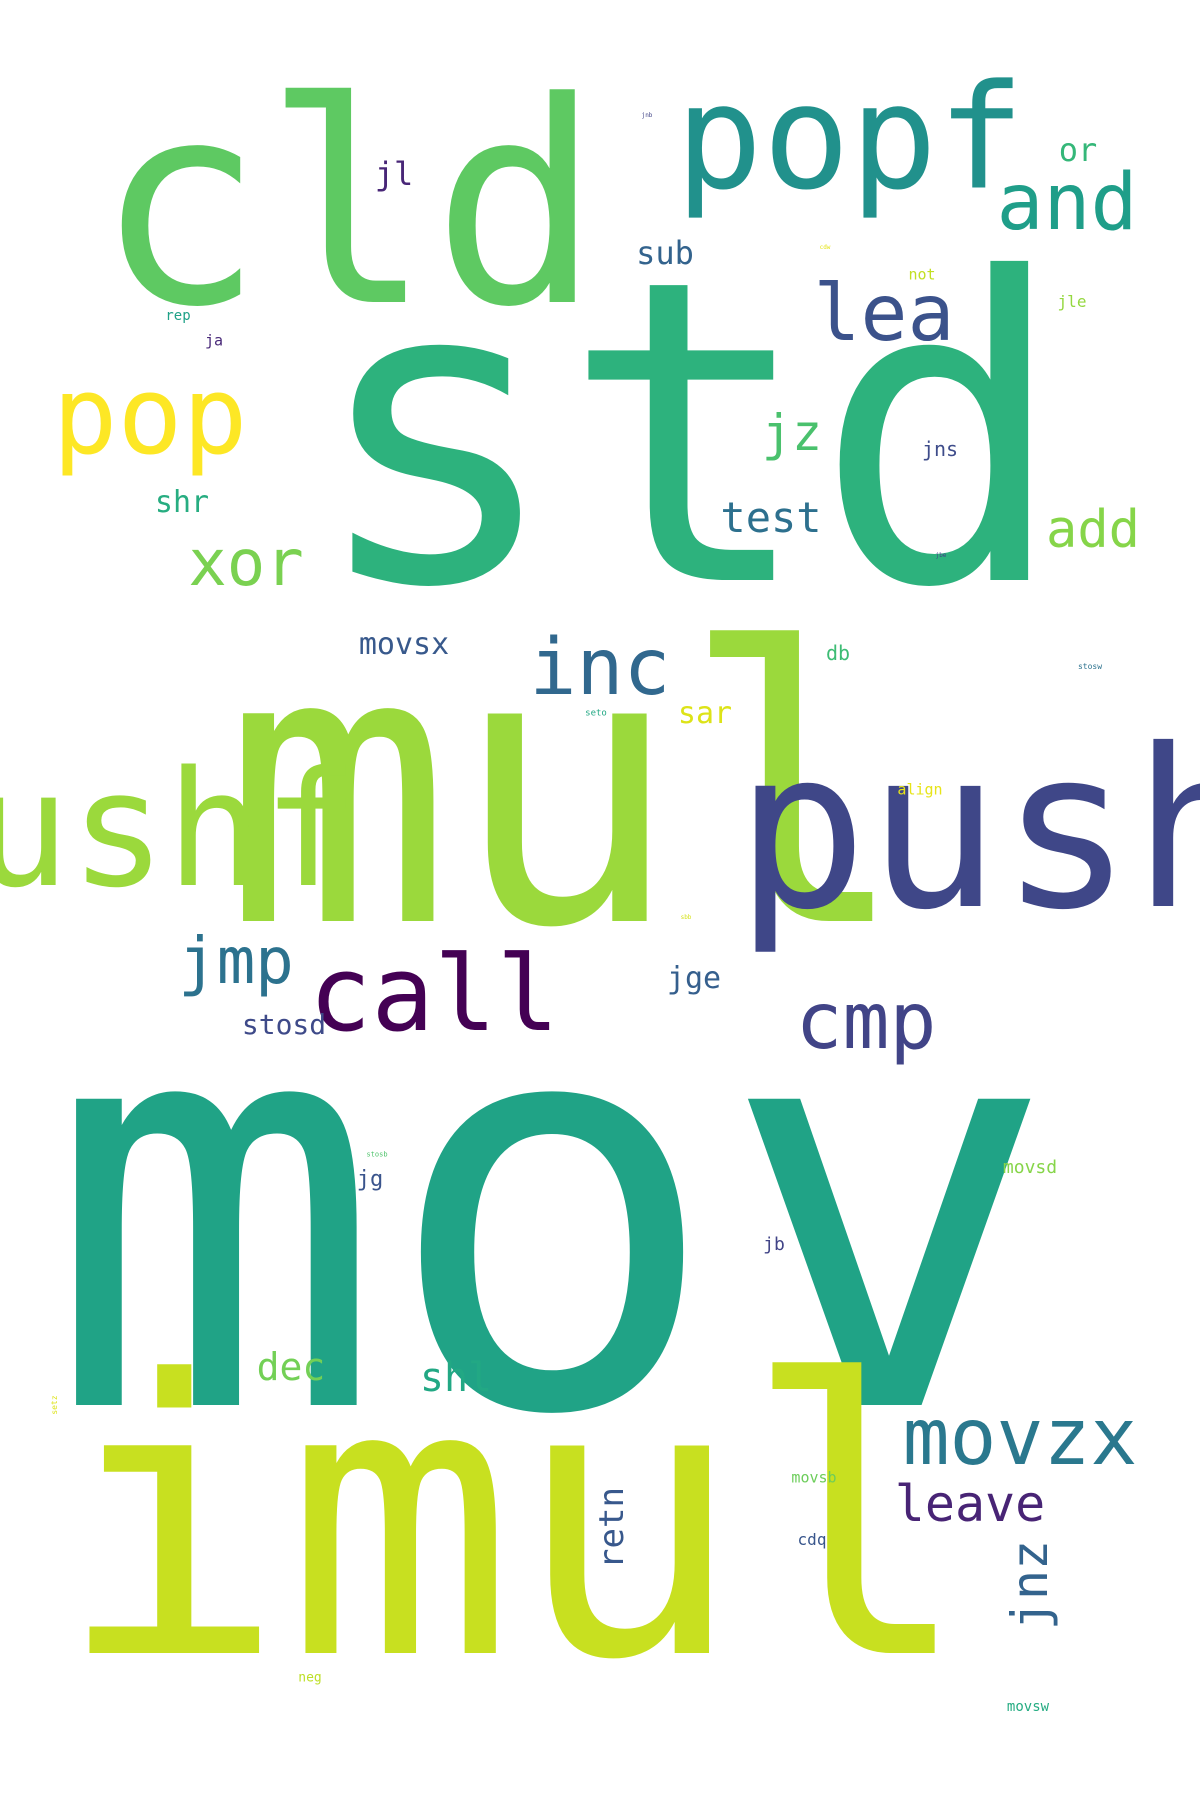  I want to click on word-leave: leave, so click(970, 1504).